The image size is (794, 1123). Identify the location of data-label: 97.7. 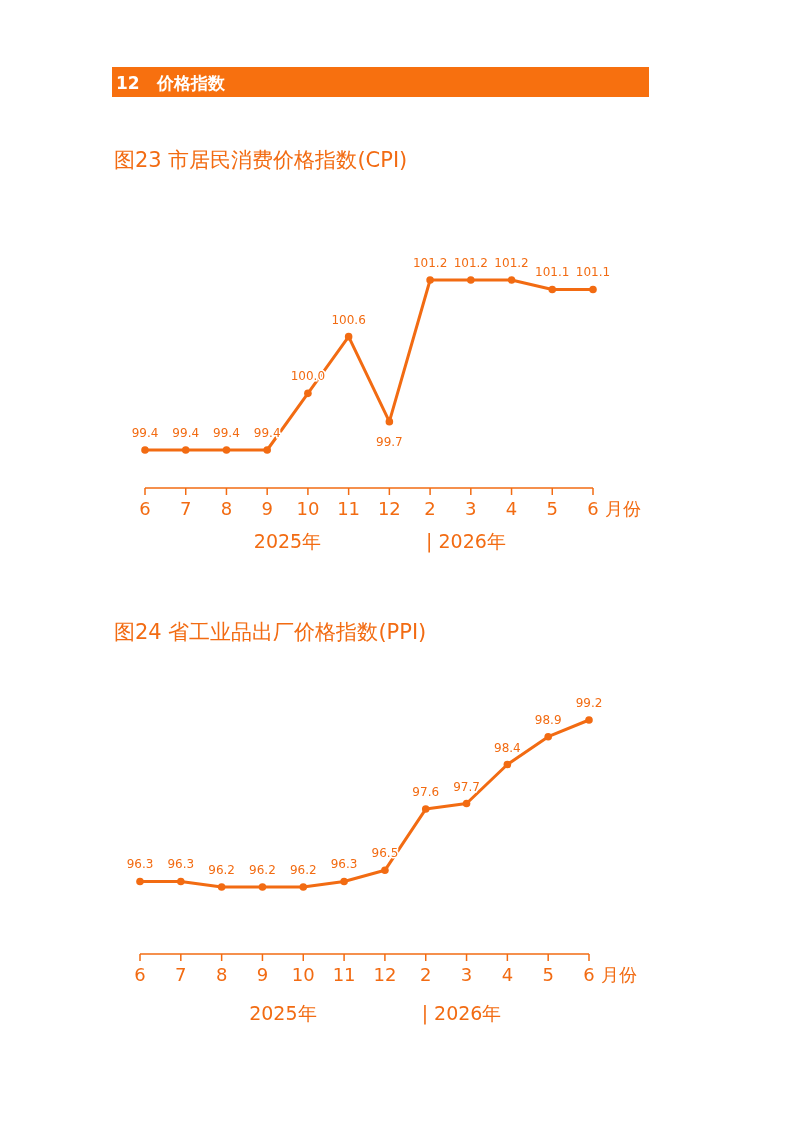
(466, 786).